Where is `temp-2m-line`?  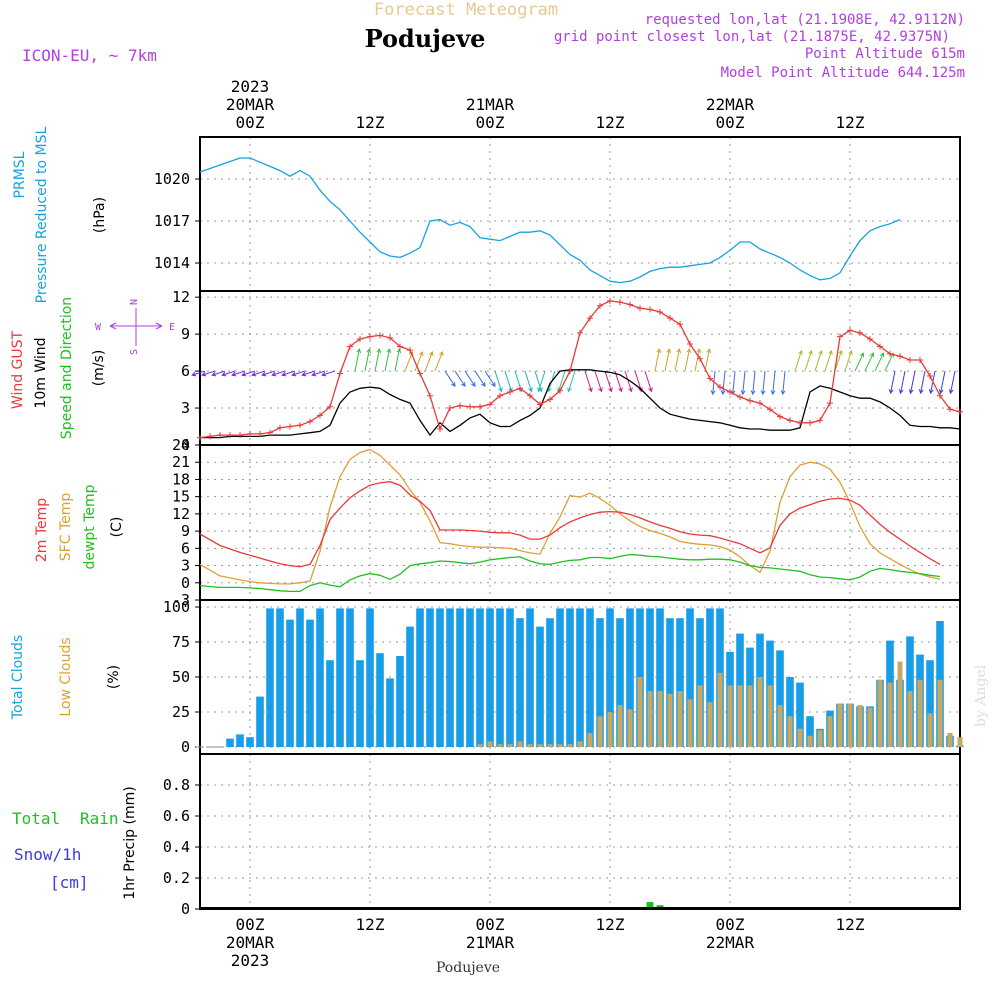 temp-2m-line is located at coordinates (570, 524).